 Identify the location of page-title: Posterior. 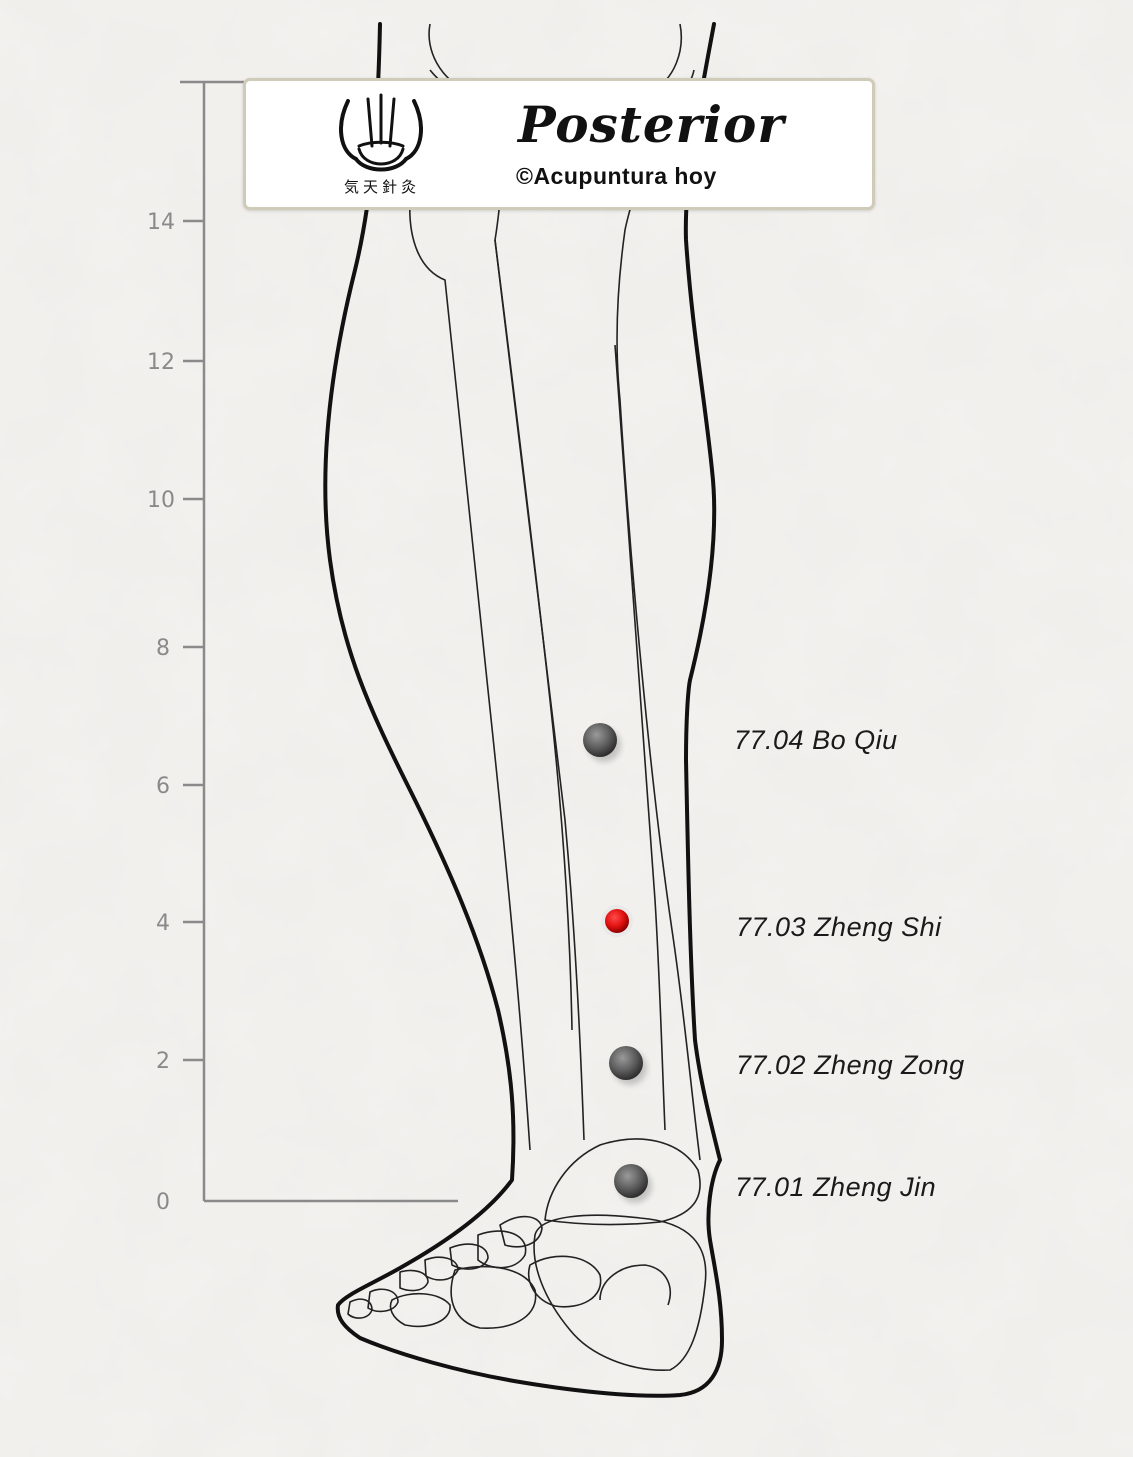
(651, 124).